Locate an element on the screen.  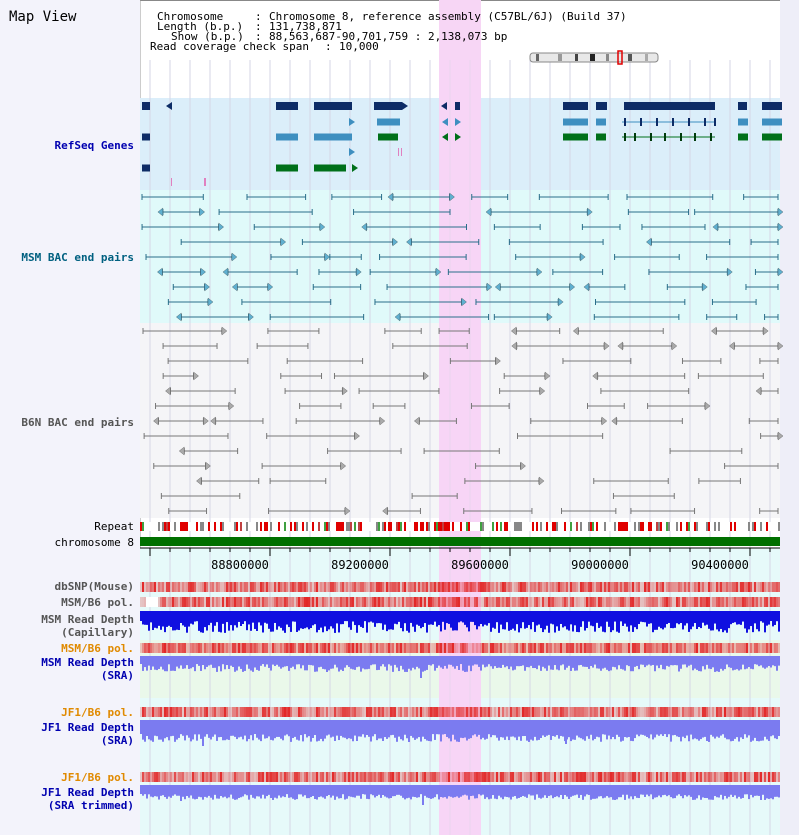
track-label-jf1-depth-sra-1: JF1 Read Depth is located at coordinates (87, 727).